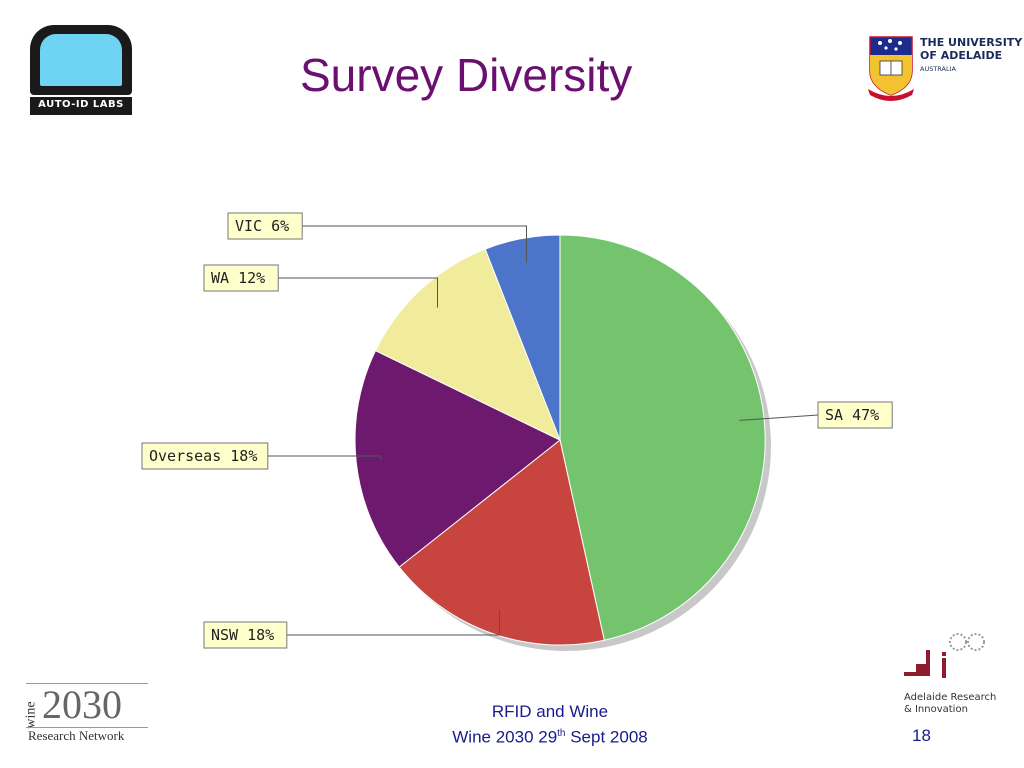  What do you see at coordinates (87, 727) in the screenshot?
I see `wine-logo-rule-bottom` at bounding box center [87, 727].